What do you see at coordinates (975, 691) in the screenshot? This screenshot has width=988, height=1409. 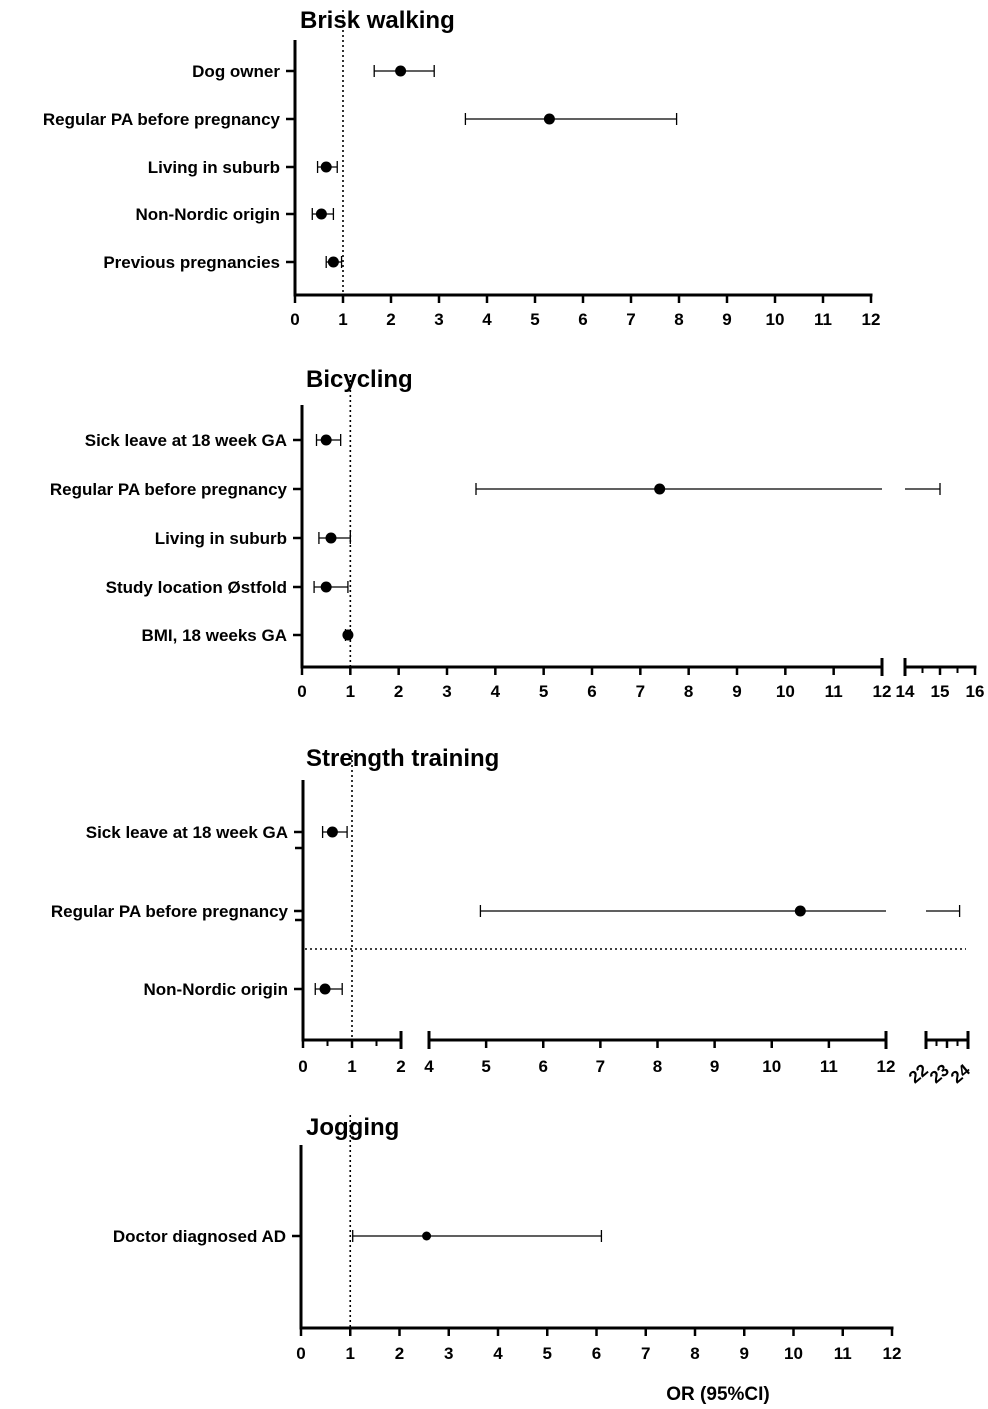 I see `x-tick-label: 16` at bounding box center [975, 691].